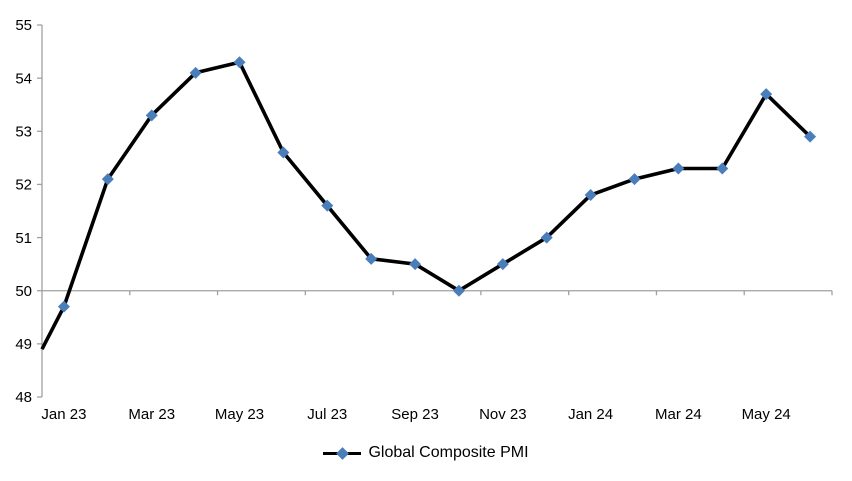 Image resolution: width=852 pixels, height=481 pixels. What do you see at coordinates (23, 25) in the screenshot?
I see `y-tick-label: 55` at bounding box center [23, 25].